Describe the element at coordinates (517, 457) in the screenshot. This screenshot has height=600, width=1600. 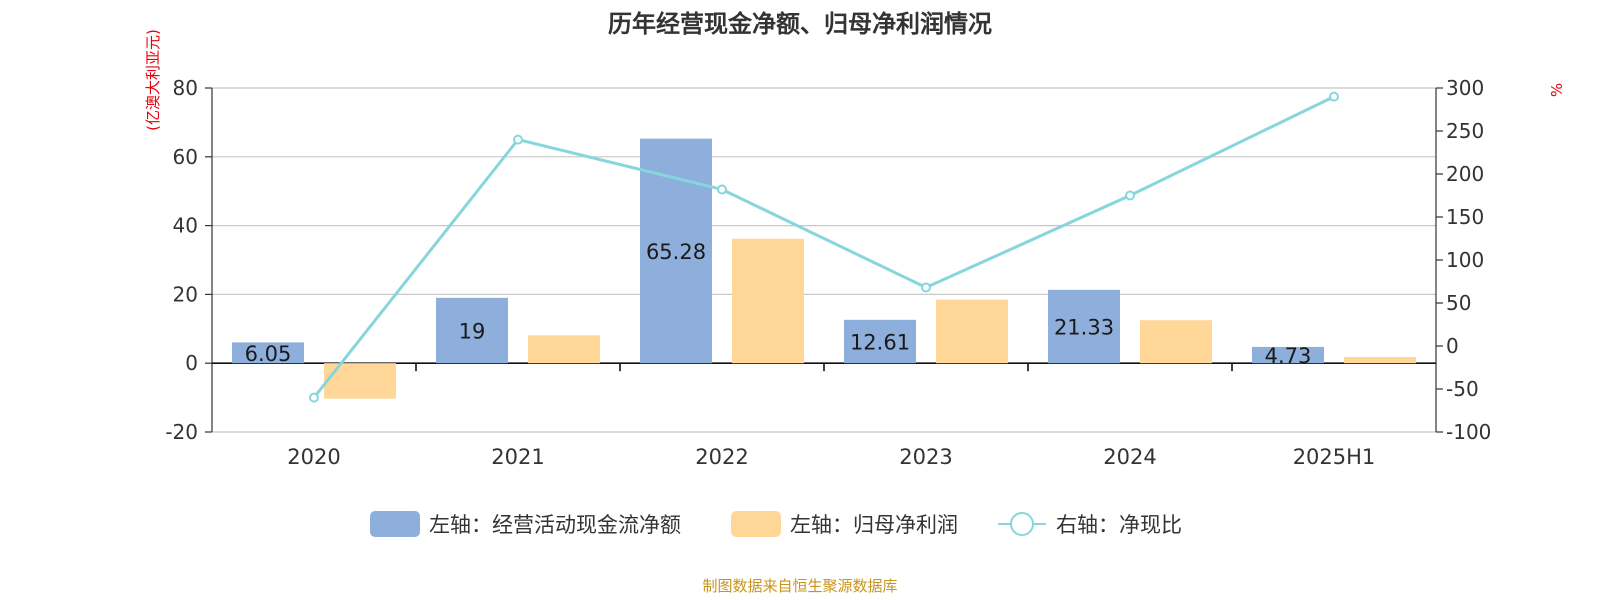
I see `x-tick-label: 2021` at that location.